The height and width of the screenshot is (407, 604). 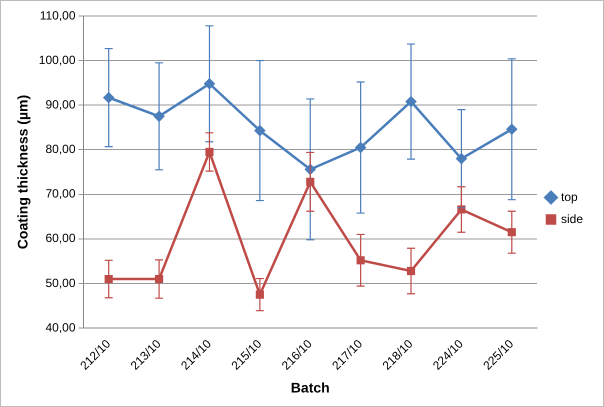 What do you see at coordinates (57, 59) in the screenshot?
I see `y-tick-label: 100,00` at bounding box center [57, 59].